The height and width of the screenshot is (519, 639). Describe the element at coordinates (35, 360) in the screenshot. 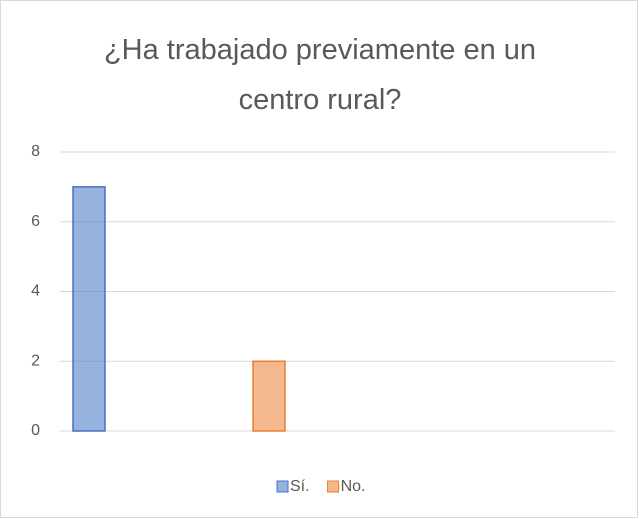

I see `y-tick-label: 2` at that location.